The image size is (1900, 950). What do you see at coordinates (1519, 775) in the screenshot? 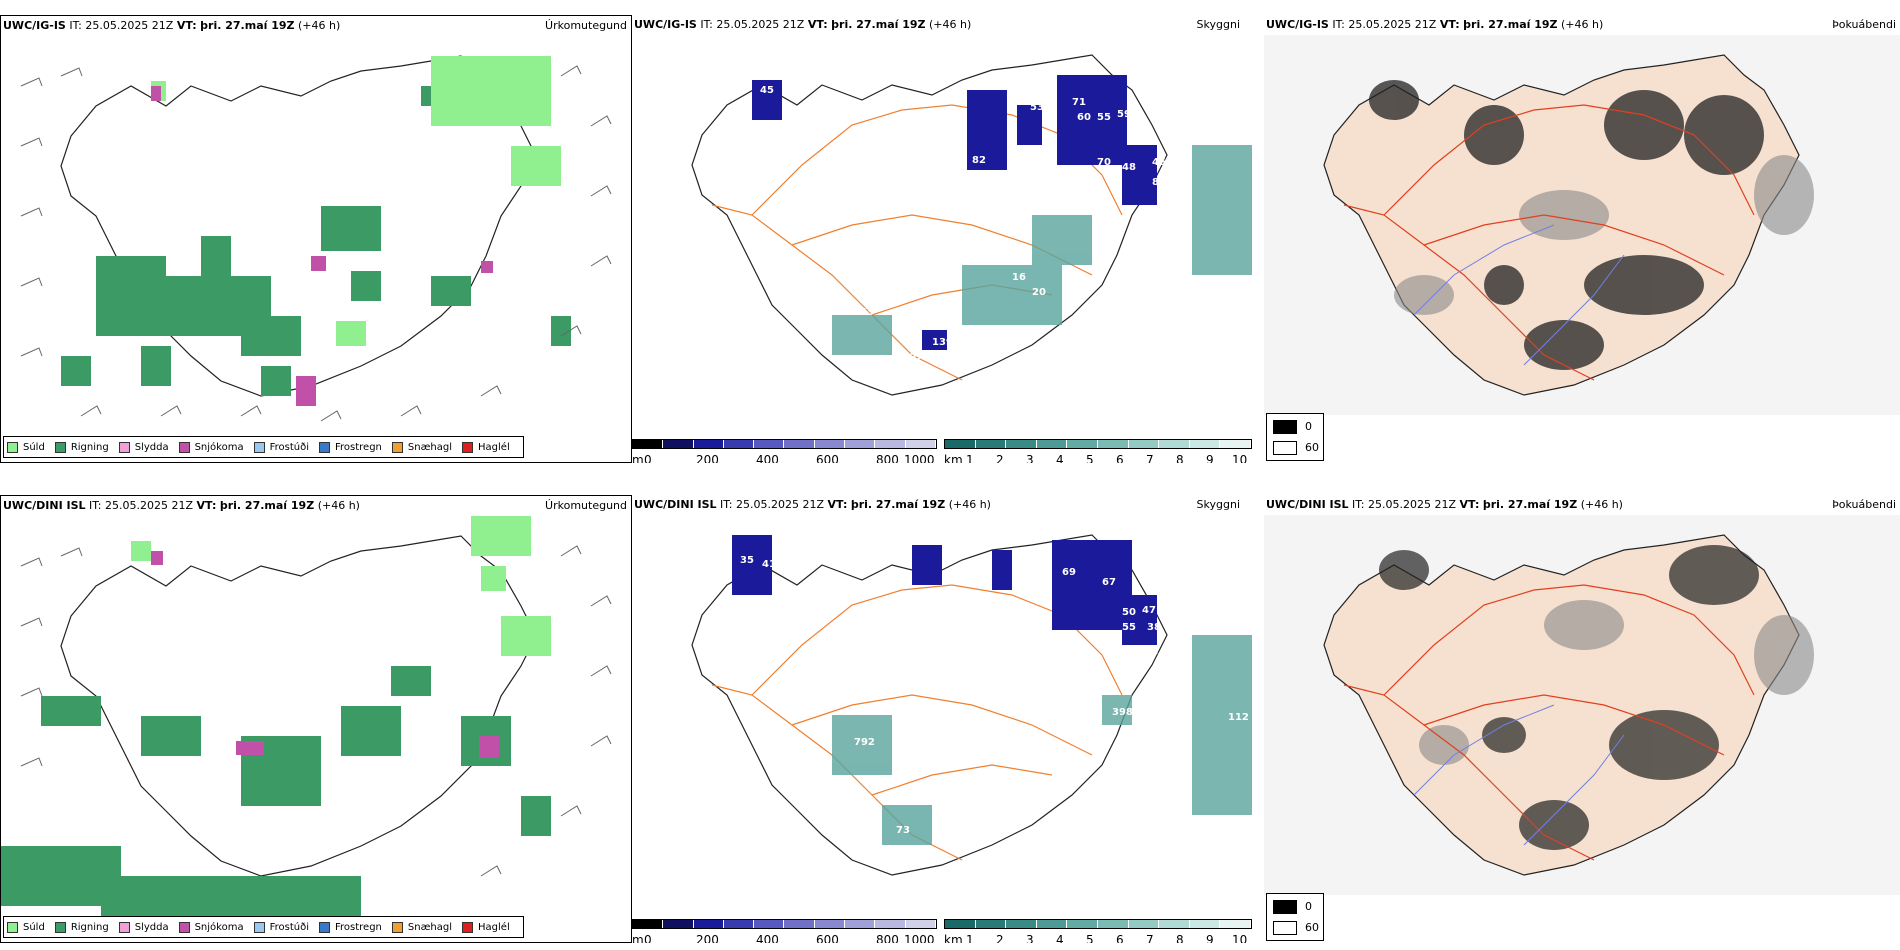
I see `fog-rivers` at bounding box center [1519, 775].